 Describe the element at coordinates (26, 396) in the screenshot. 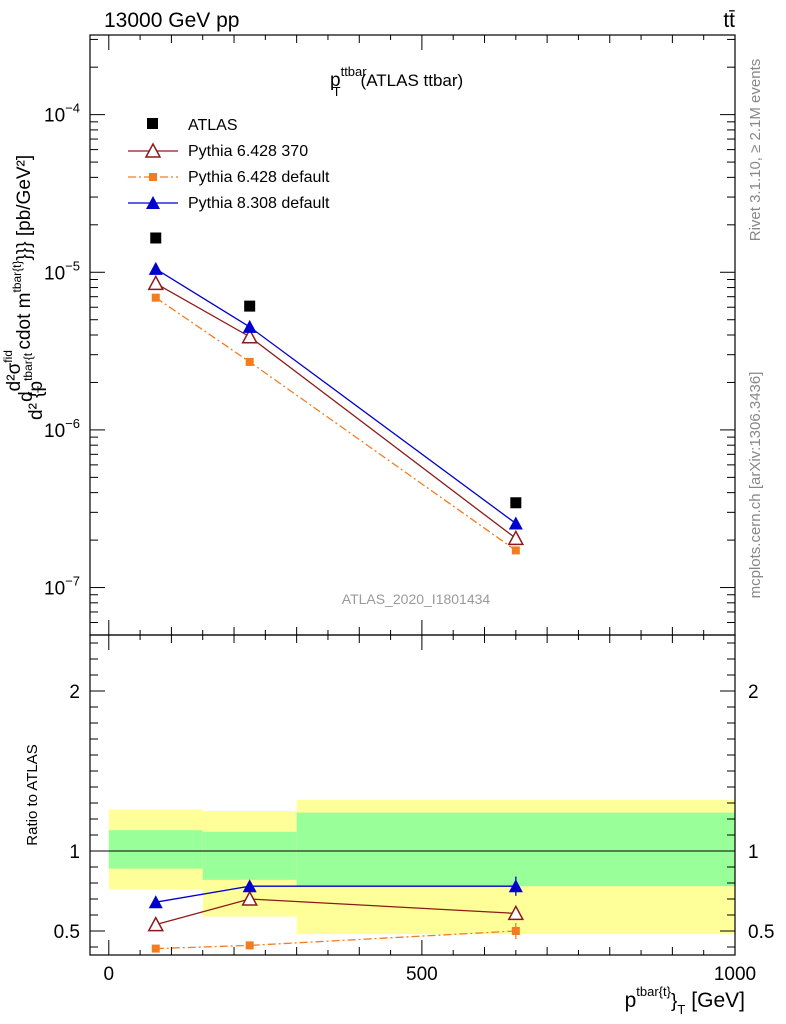

I see `ylabel-d: d` at that location.